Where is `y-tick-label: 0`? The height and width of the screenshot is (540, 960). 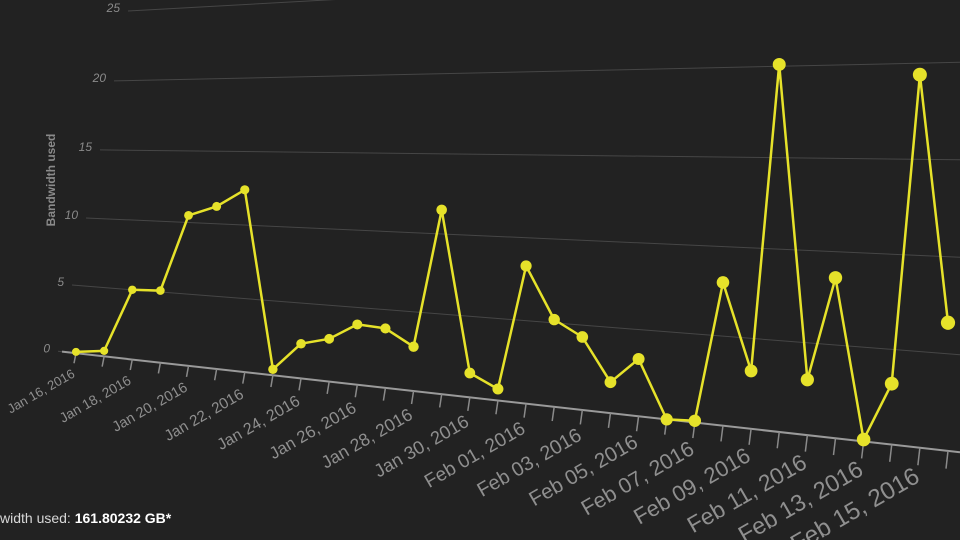
y-tick-label: 0 is located at coordinates (46, 348).